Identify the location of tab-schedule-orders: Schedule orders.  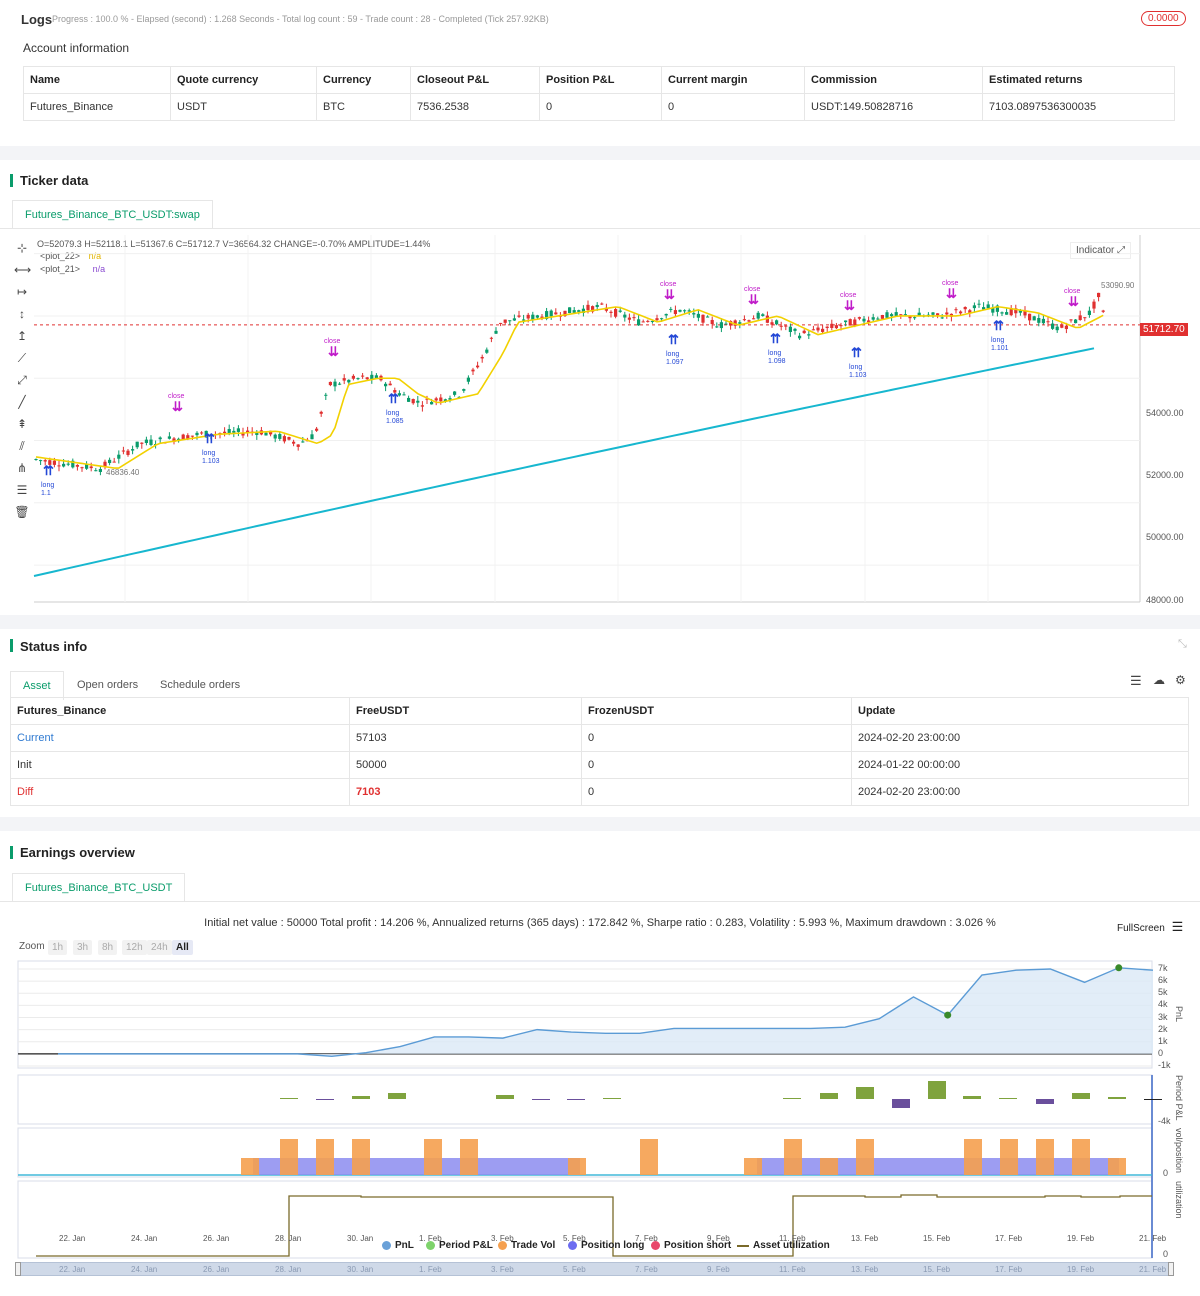
(200, 685).